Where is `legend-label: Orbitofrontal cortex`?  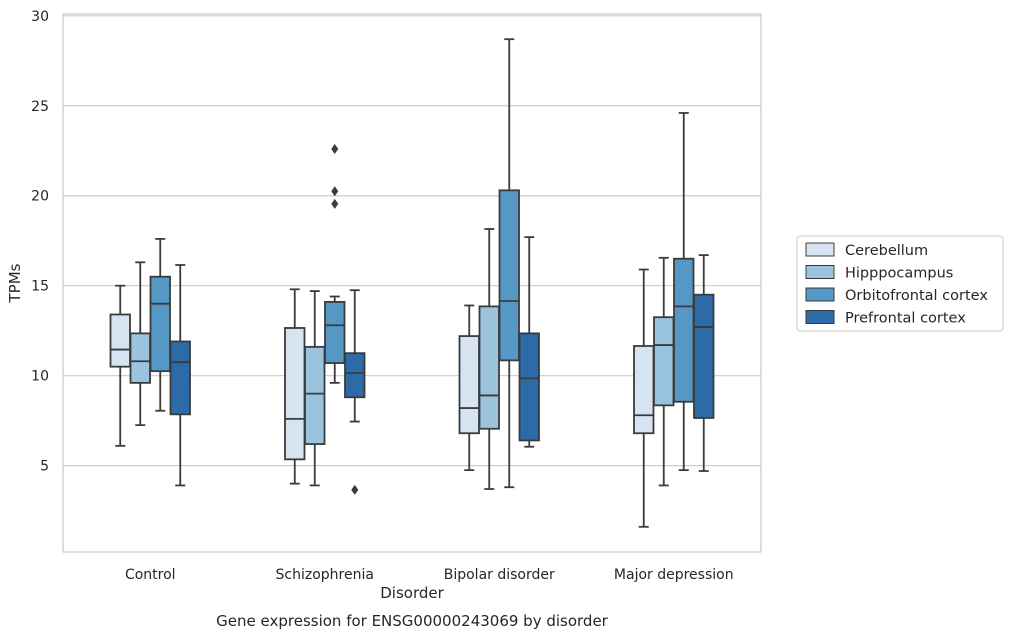
legend-label: Orbitofrontal cortex is located at coordinates (916, 296).